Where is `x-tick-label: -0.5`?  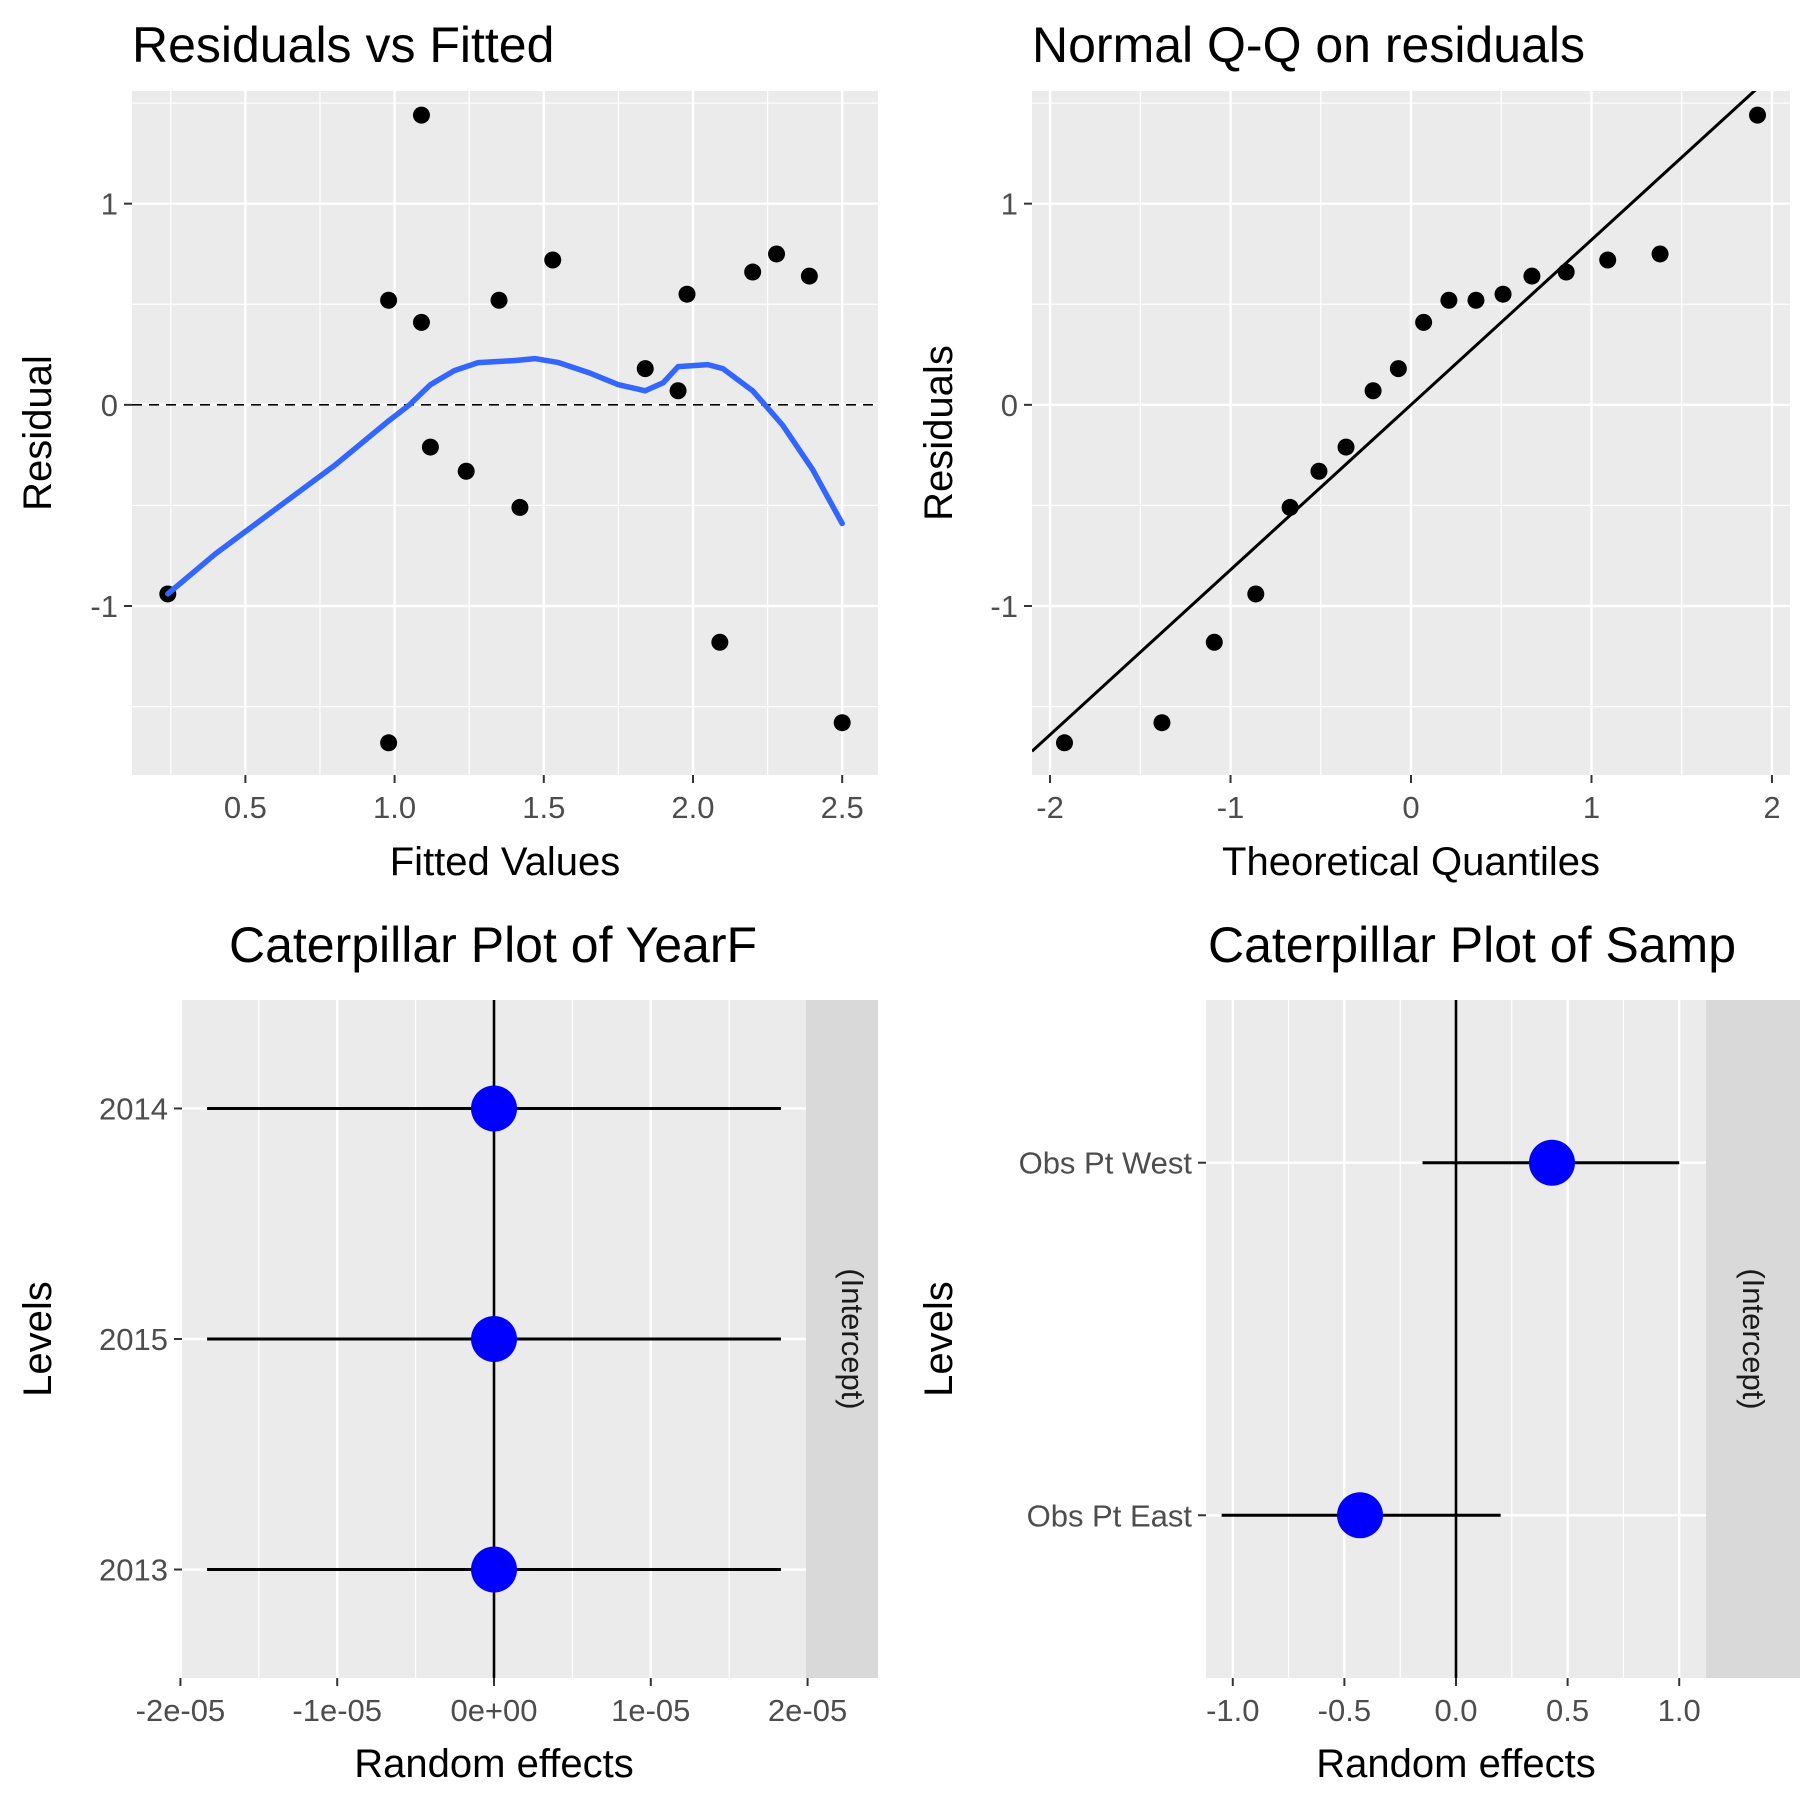 x-tick-label: -0.5 is located at coordinates (1344, 1710).